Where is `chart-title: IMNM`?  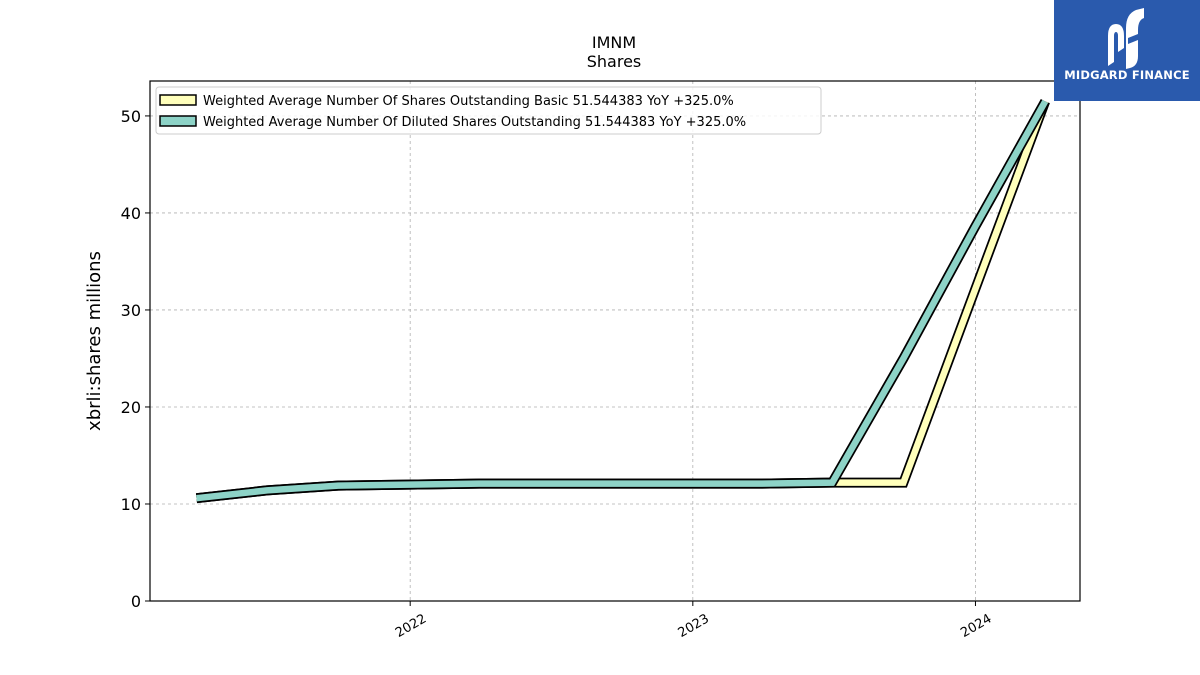 chart-title: IMNM is located at coordinates (614, 42).